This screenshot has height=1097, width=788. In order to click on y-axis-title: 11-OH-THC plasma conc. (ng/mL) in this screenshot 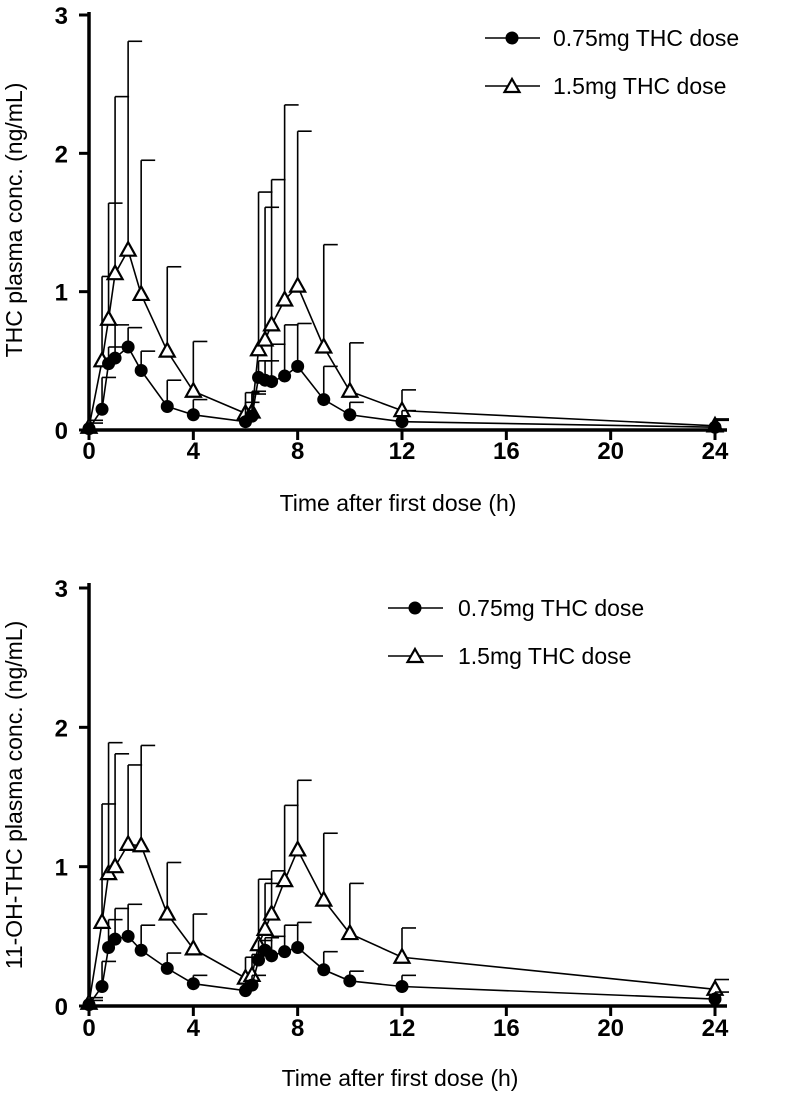, I will do `click(14, 795)`.